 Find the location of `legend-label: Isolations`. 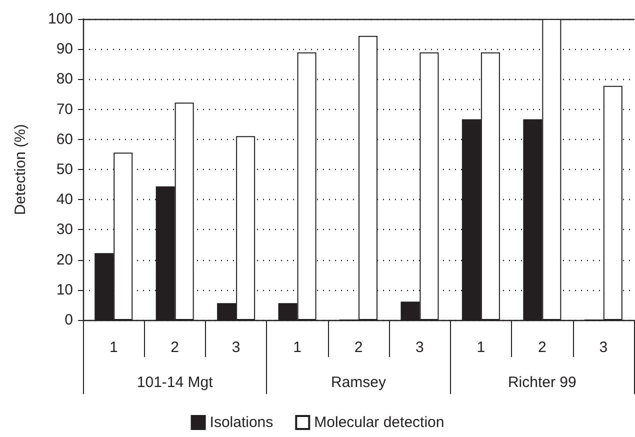

legend-label: Isolations is located at coordinates (242, 422).